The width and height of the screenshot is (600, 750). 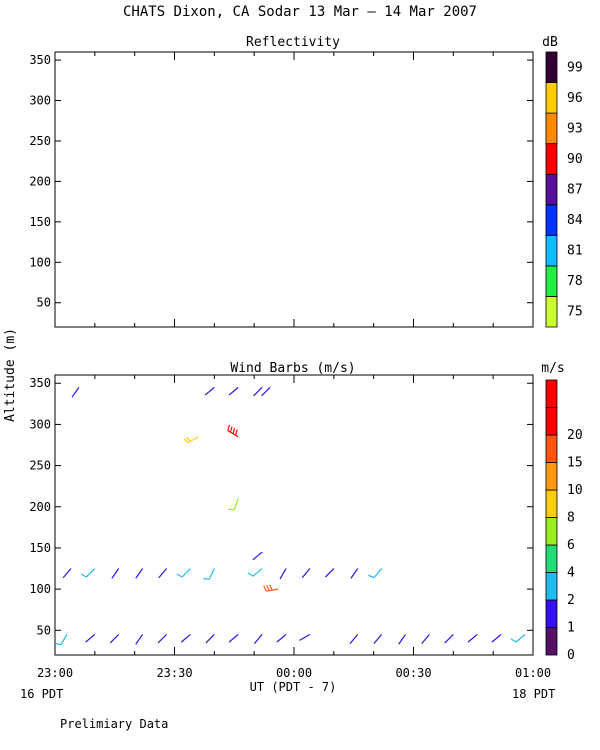 What do you see at coordinates (575, 190) in the screenshot?
I see `colorbar-label: 87` at bounding box center [575, 190].